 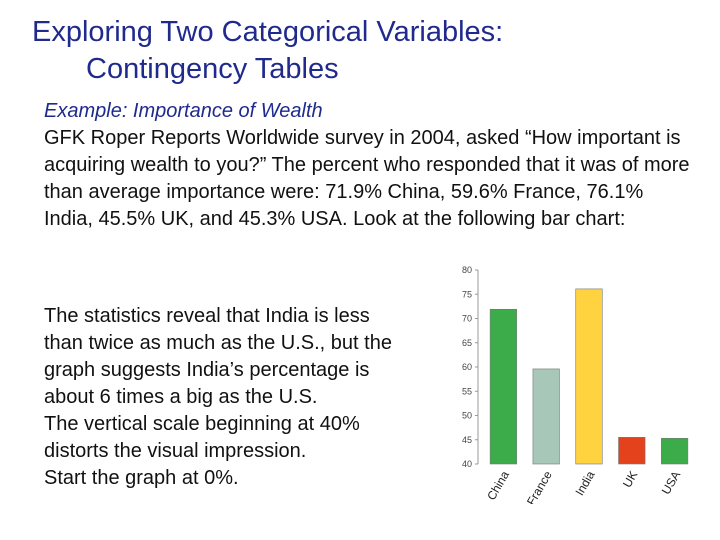 I want to click on title-line-2: Contingency Tables, so click(x=212, y=69).